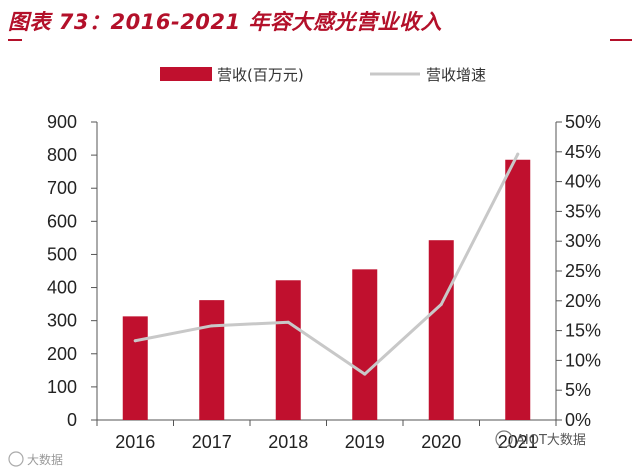  I want to click on y-tick-label: 800, so click(62, 155).